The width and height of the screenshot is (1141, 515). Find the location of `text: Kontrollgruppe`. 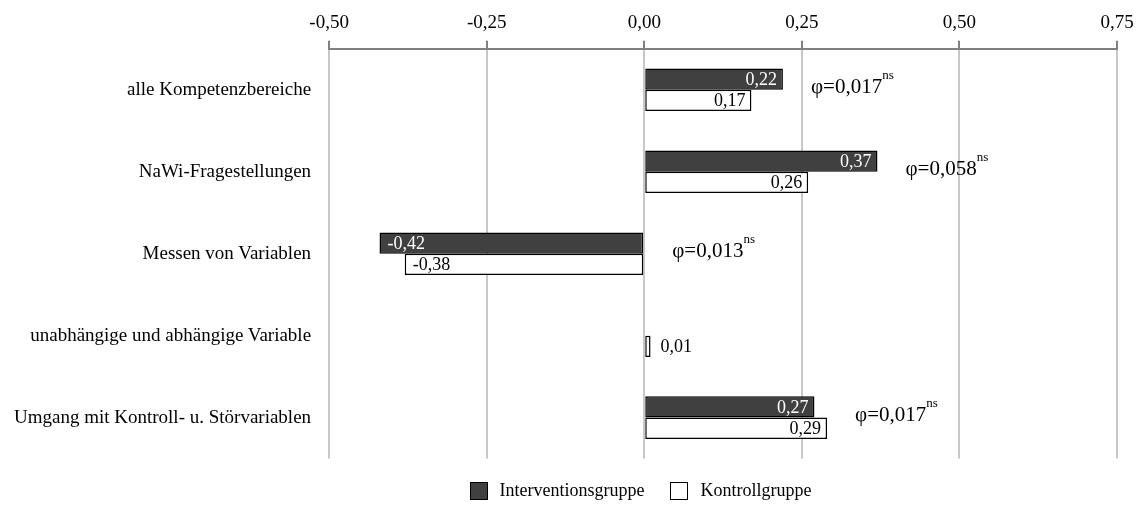

text: Kontrollgruppe is located at coordinates (756, 490).